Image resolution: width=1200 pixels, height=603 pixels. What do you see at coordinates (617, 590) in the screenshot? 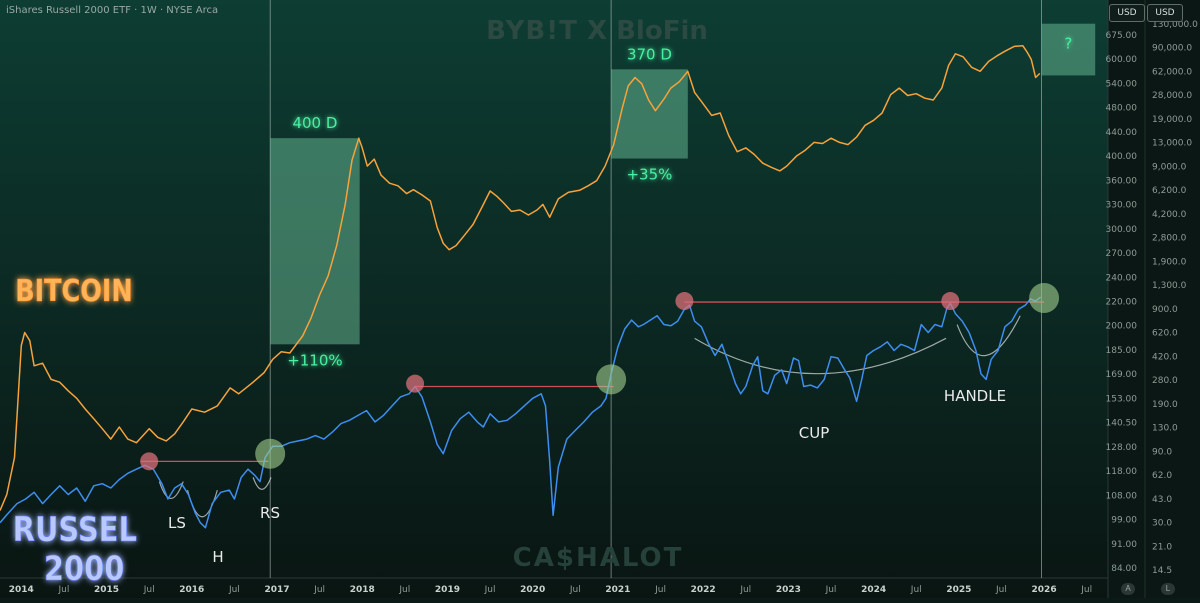
I see `time-axis-tick-label: 2021` at bounding box center [617, 590].